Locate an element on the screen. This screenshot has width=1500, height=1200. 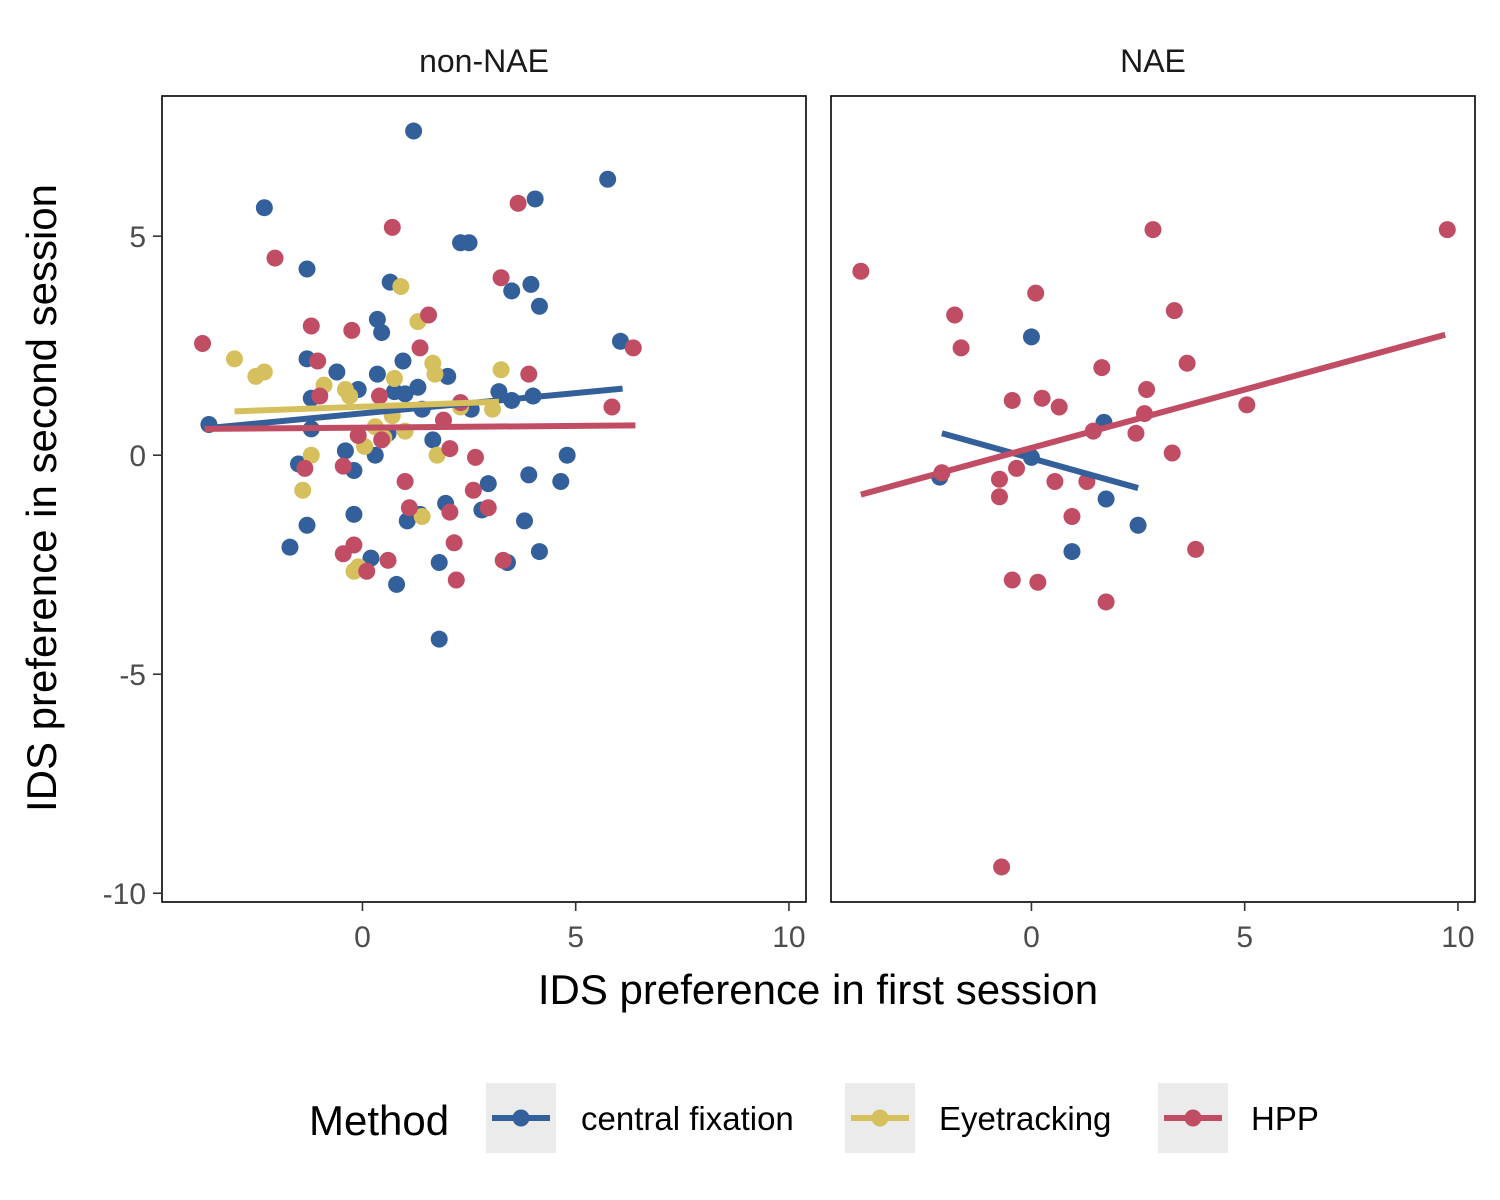
x-tick-label: 0 is located at coordinates (1031, 937).